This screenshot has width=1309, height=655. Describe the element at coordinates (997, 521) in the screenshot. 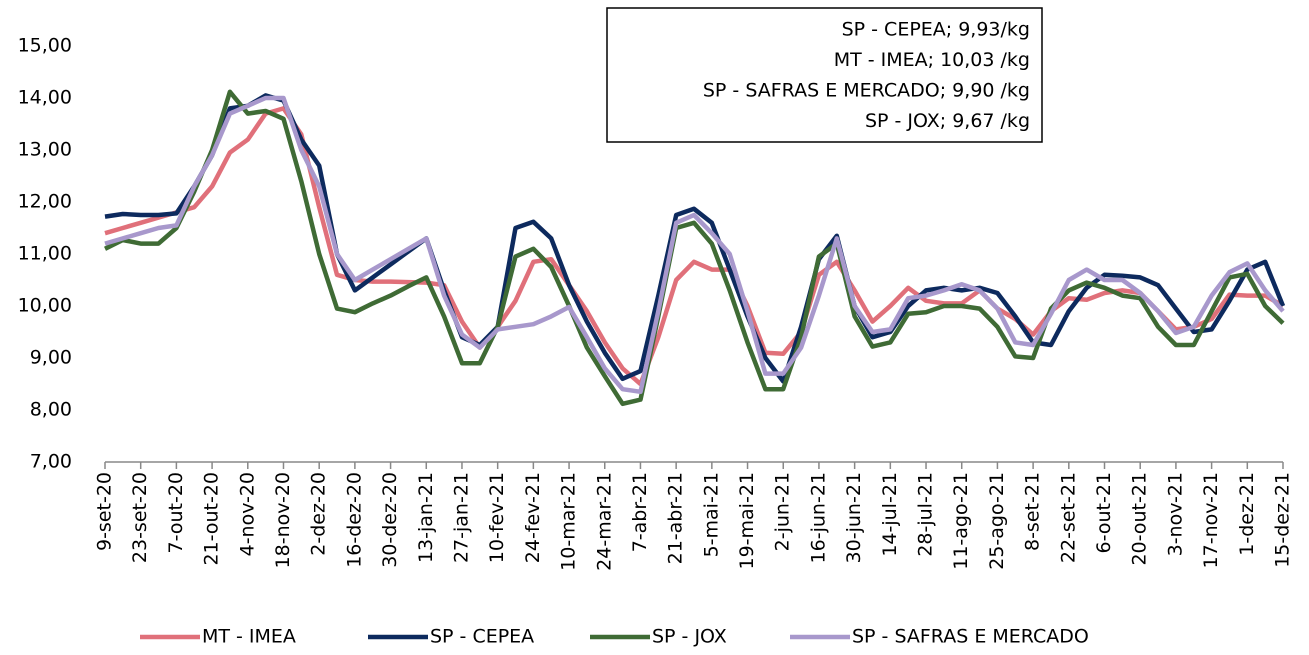

I see `x-tick-label: 25-ago-21` at that location.